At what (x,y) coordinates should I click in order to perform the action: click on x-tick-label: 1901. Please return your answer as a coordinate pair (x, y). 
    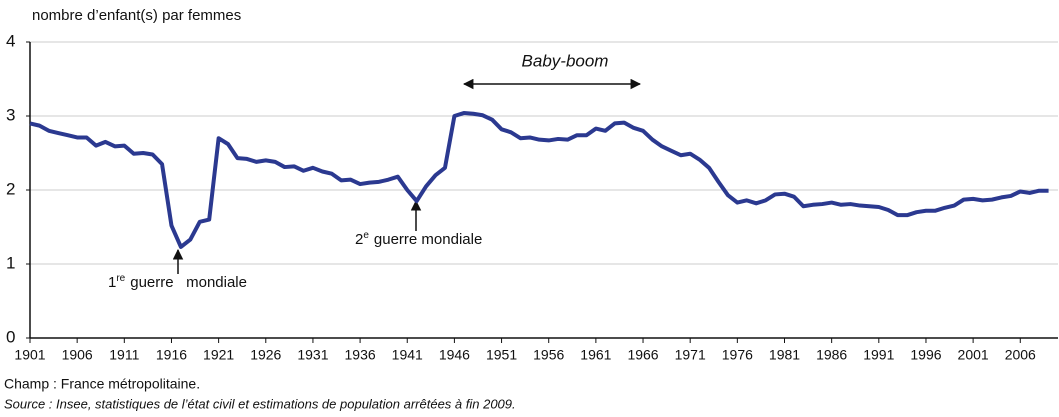
    Looking at the image, I should click on (29, 355).